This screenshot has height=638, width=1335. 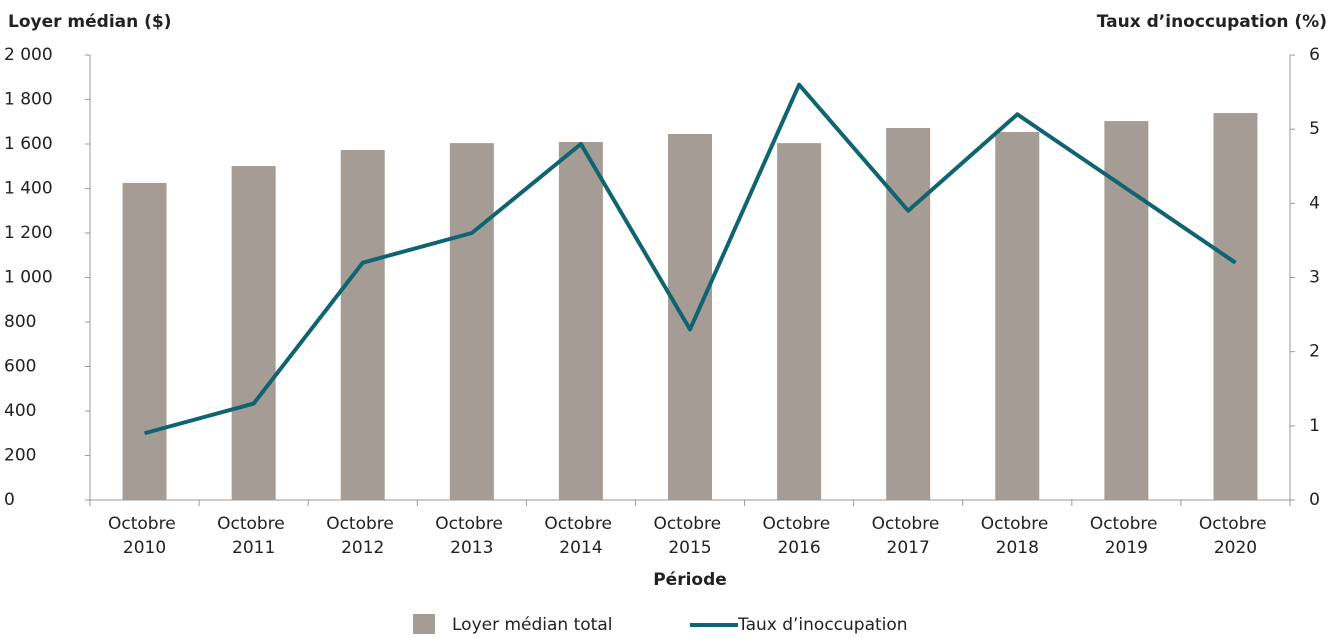 I want to click on y-tick-label: 1 200, so click(x=28, y=233).